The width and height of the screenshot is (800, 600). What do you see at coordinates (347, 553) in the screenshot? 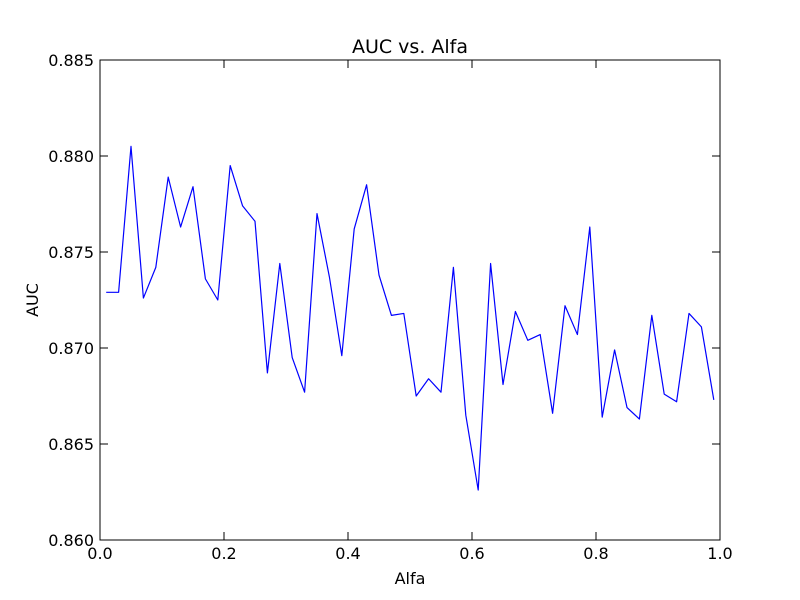
I see `x-tick-label: 0.4` at bounding box center [347, 553].